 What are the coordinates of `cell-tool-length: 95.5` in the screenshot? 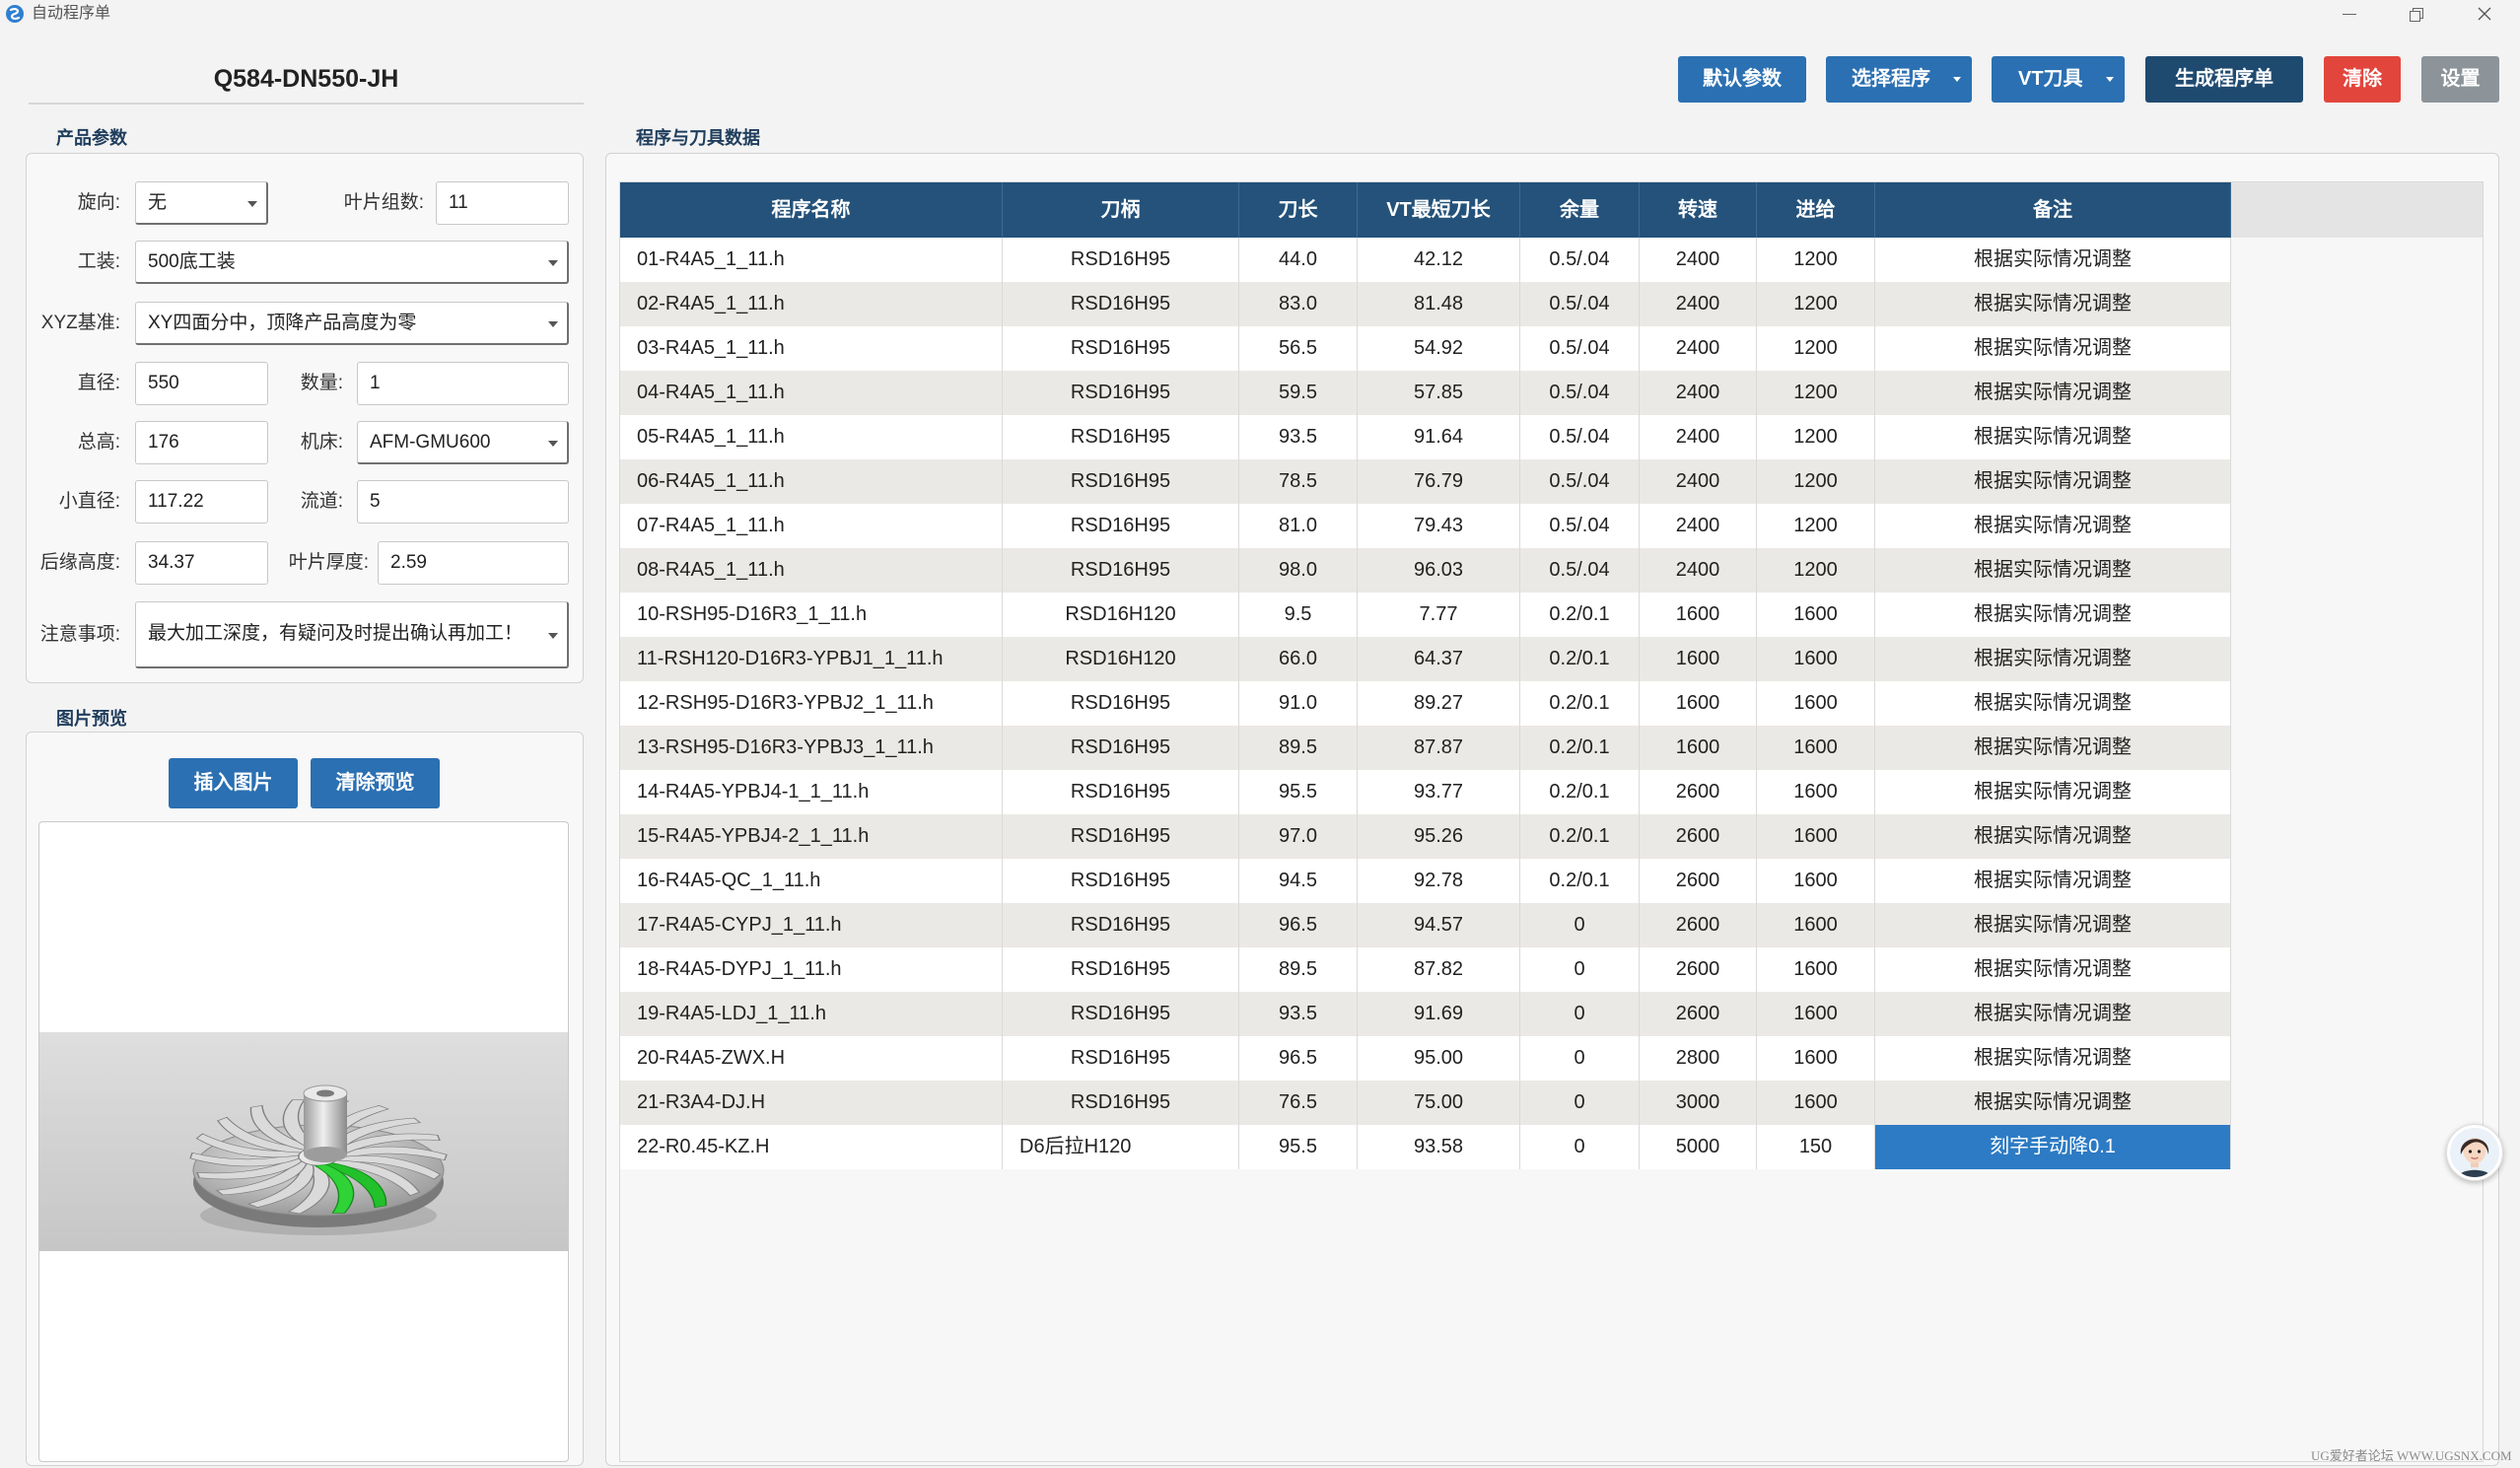 It's located at (1298, 1147).